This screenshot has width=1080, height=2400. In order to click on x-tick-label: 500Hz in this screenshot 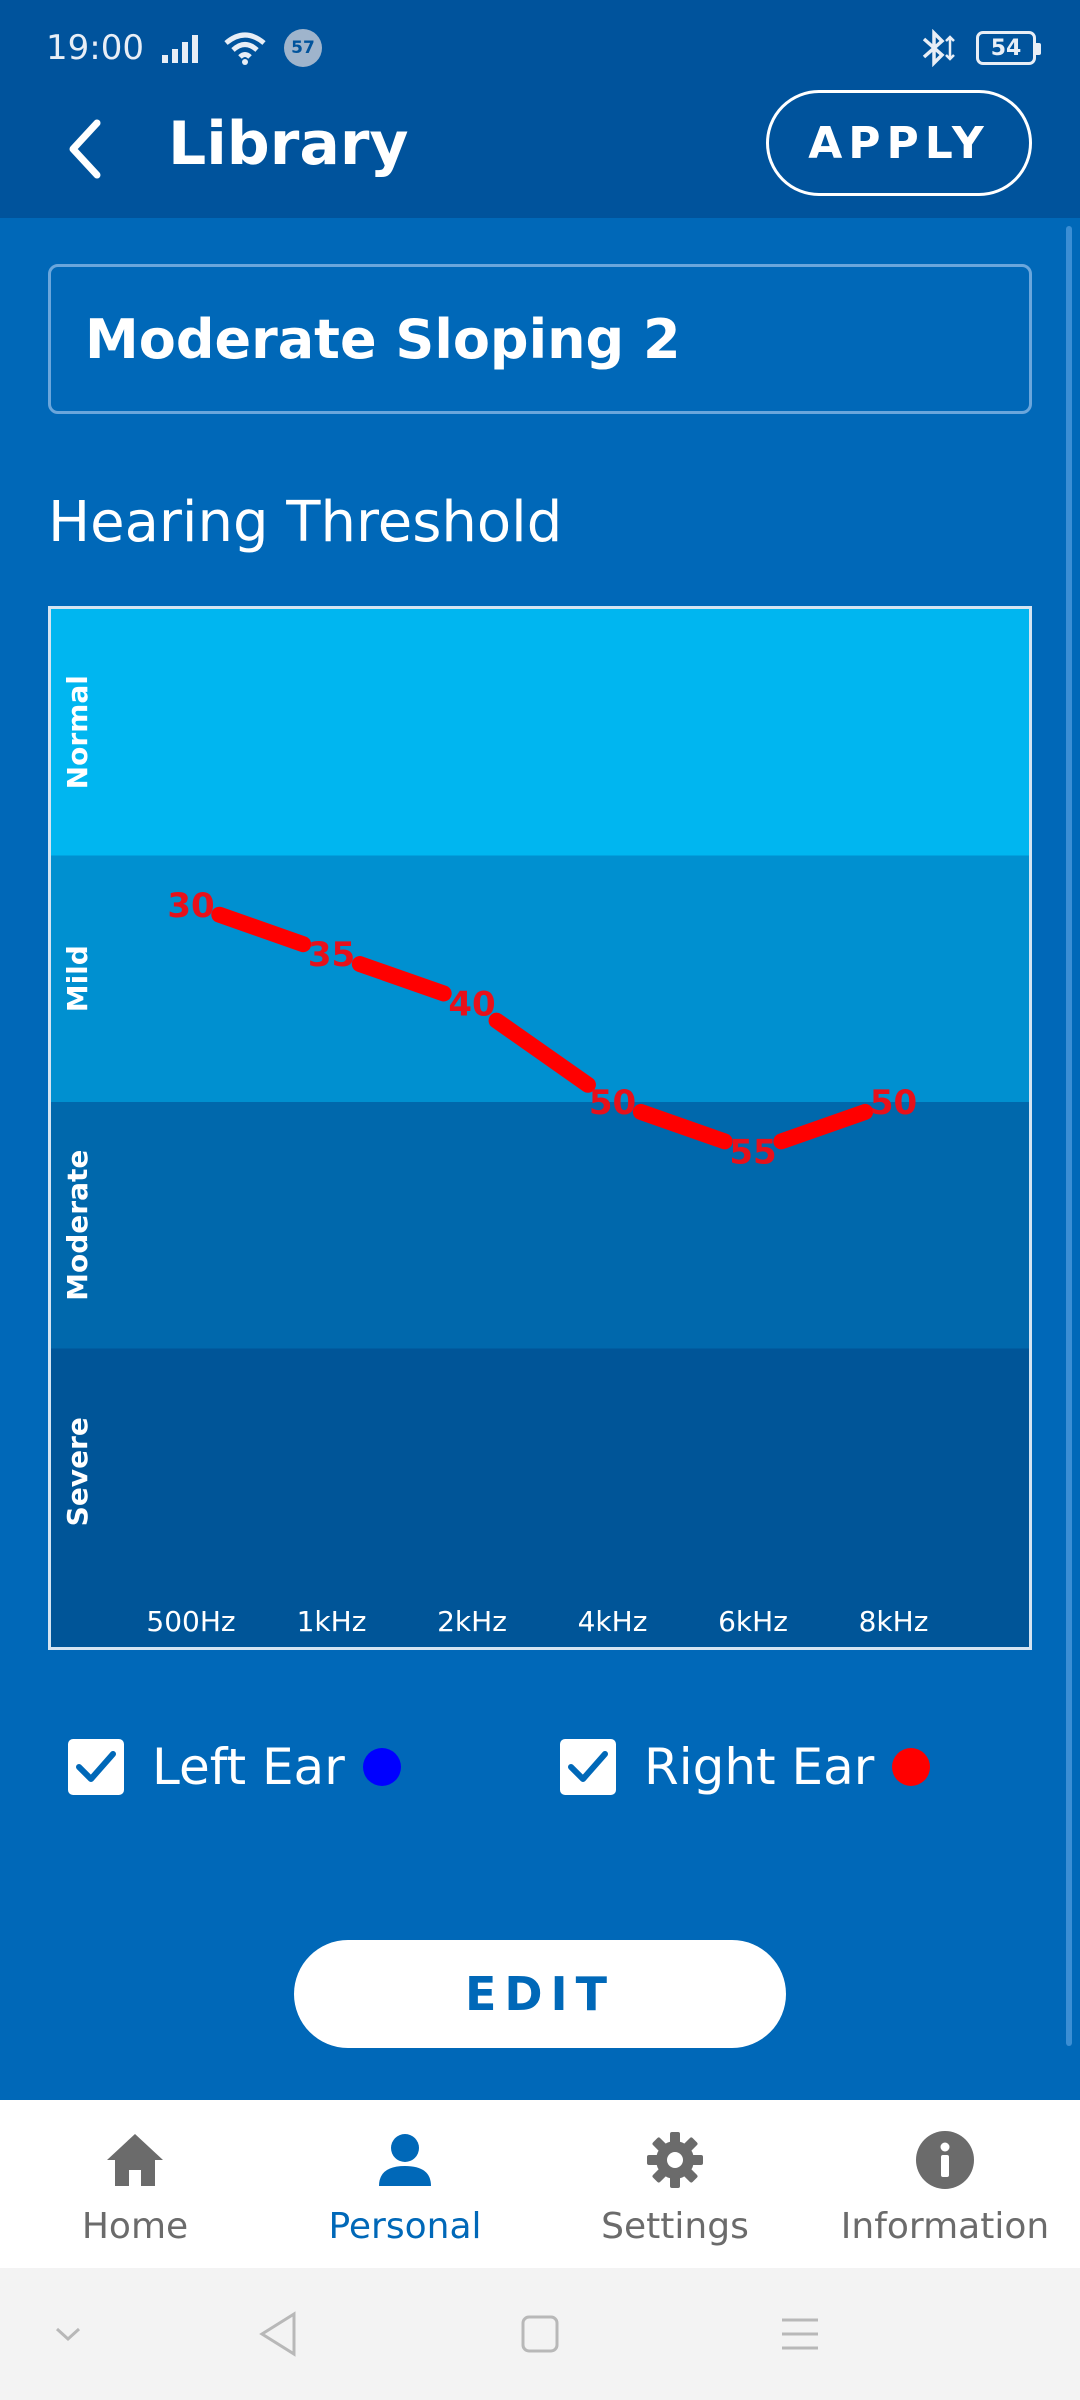, I will do `click(190, 1621)`.